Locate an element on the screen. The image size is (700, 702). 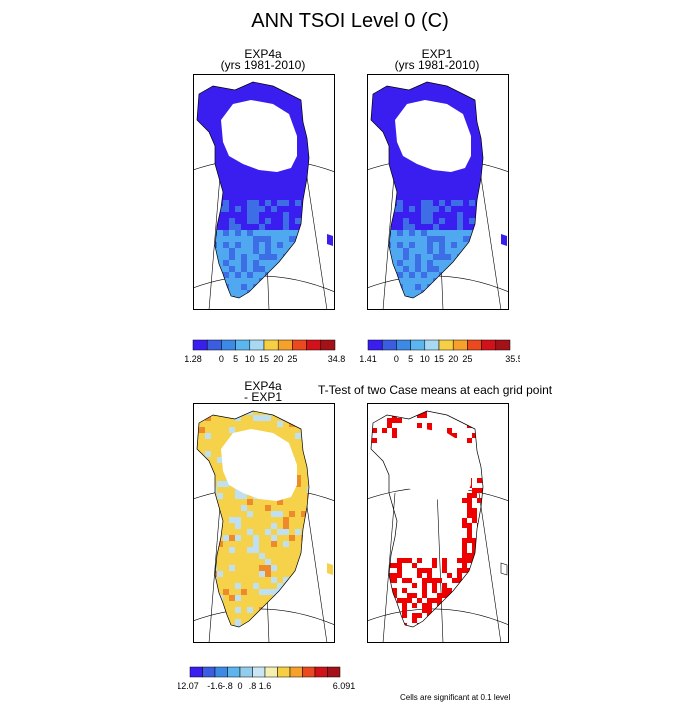
exp4a-panel-title: EXP4a (yrs 1981-2010) is located at coordinates (263, 59).